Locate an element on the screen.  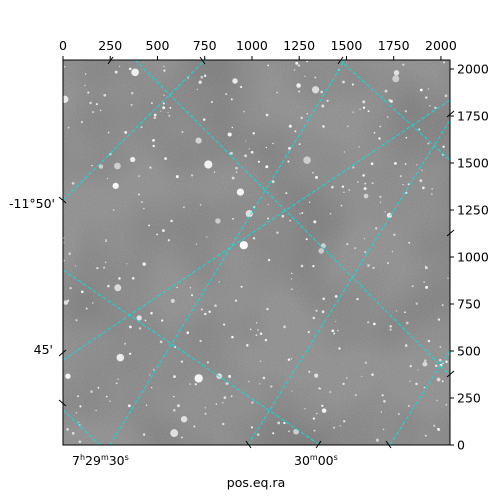
pixel-y-tick-label-8: 2000 is located at coordinates (473, 69).